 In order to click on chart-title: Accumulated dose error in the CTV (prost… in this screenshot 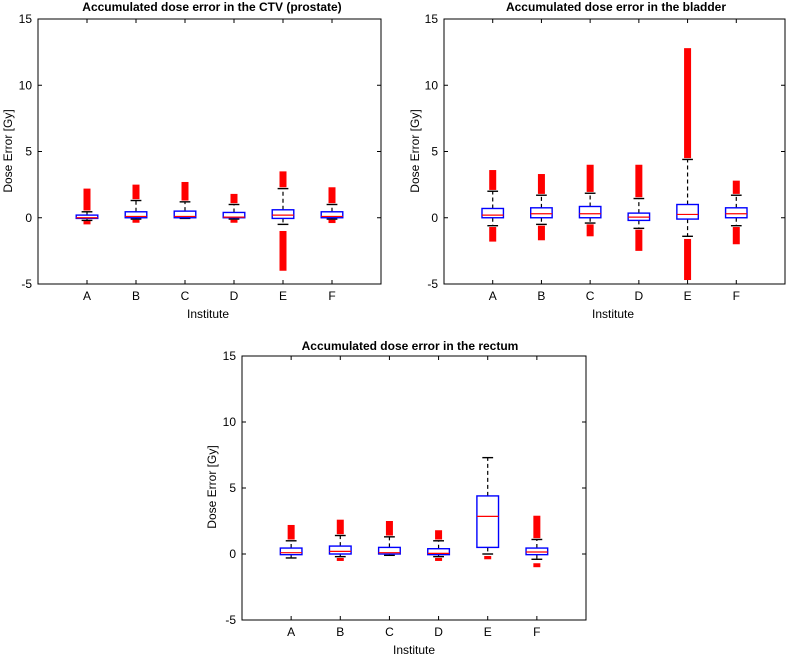, I will do `click(211, 7)`.